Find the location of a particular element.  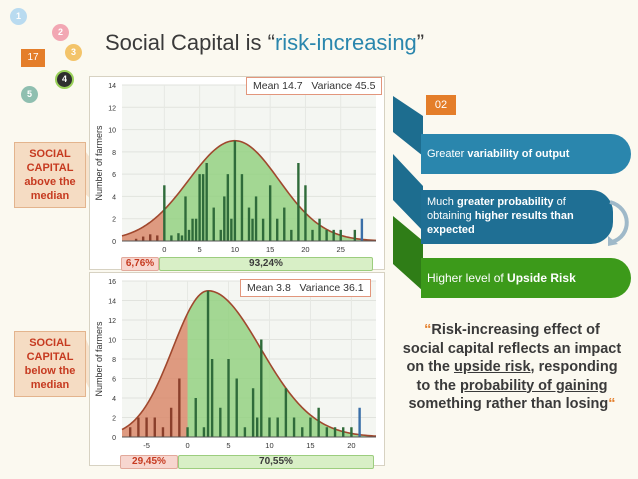

ribbon-item-2-mid: of obtaining is located at coordinates (496, 209).